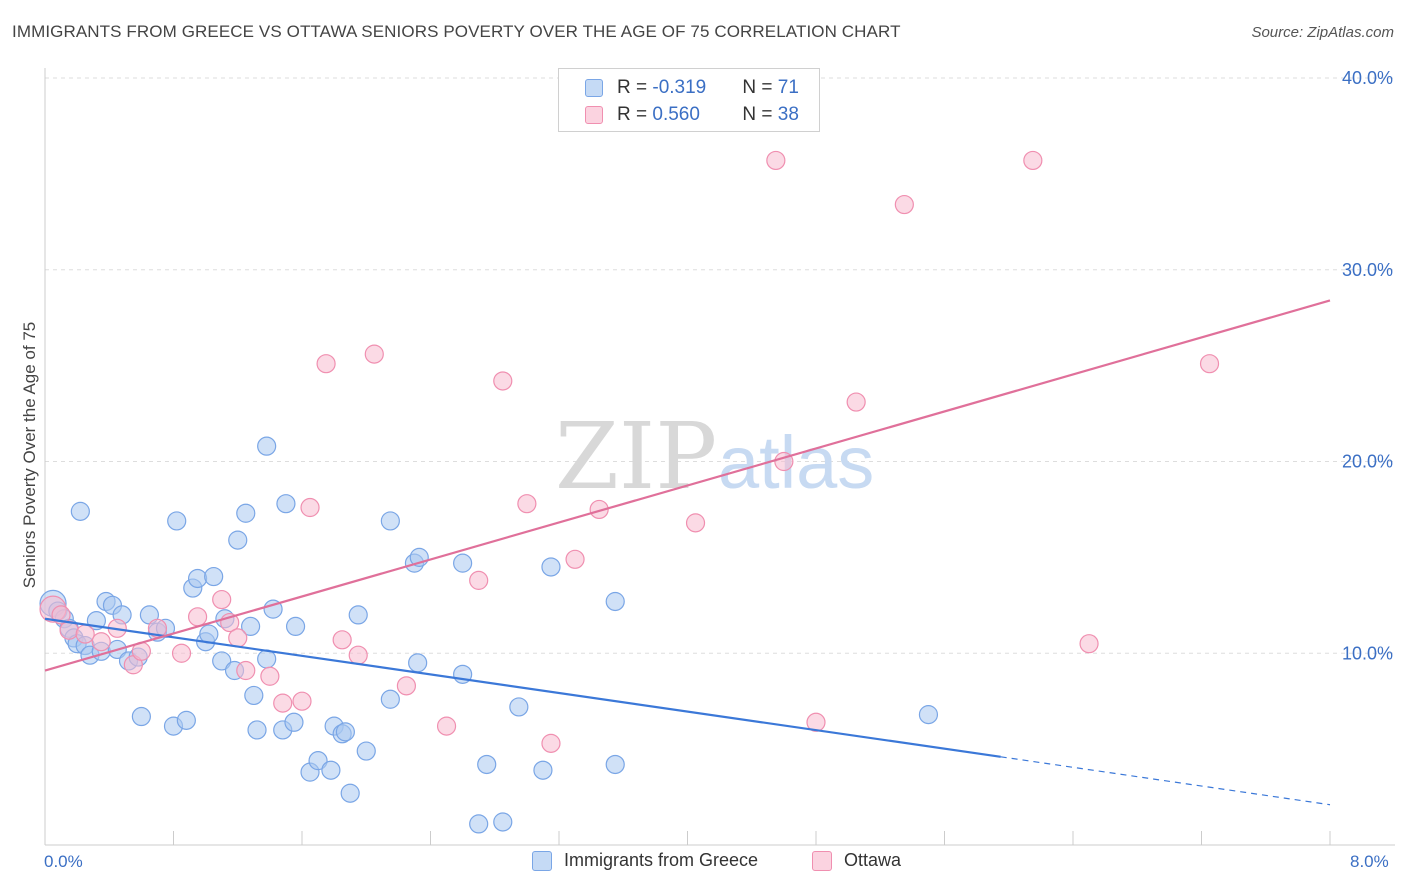 The width and height of the screenshot is (1406, 892). Describe the element at coordinates (63, 861) in the screenshot. I see `x-tick-label-min: 0.0%` at that location.